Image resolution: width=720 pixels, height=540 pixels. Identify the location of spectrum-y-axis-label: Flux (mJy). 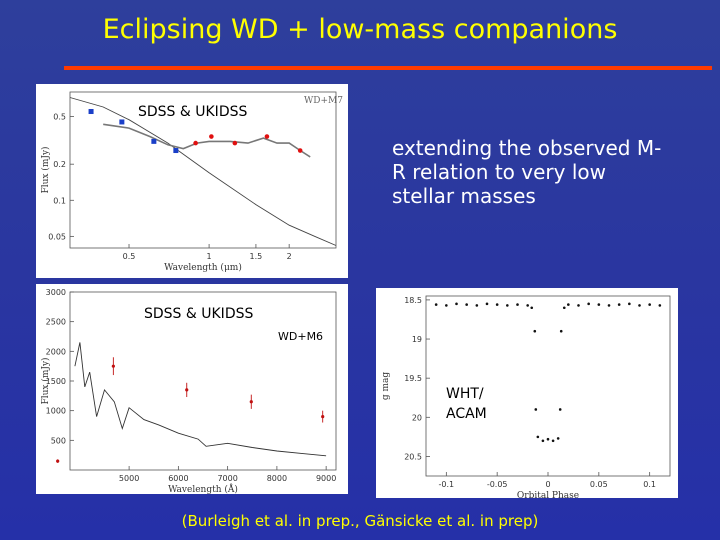
(45, 380).